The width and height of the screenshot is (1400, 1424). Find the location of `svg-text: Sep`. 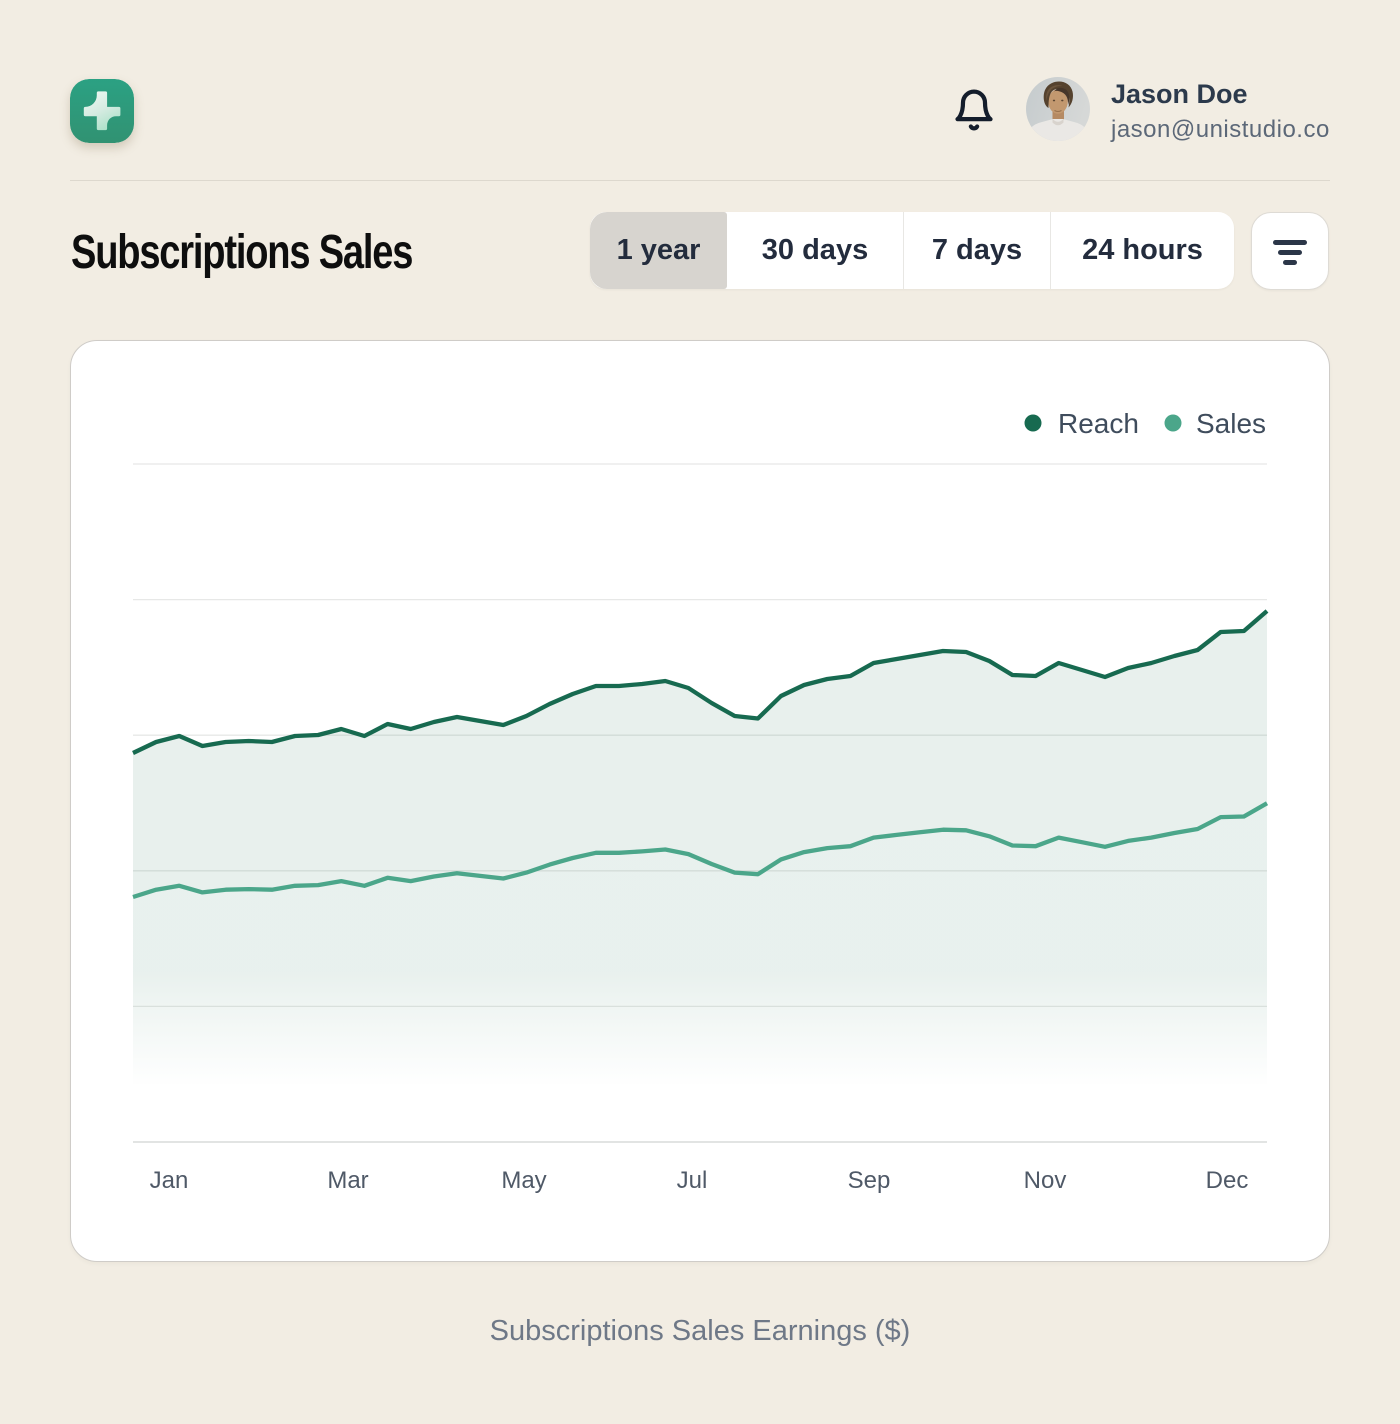

svg-text: Sep is located at coordinates (869, 1180).